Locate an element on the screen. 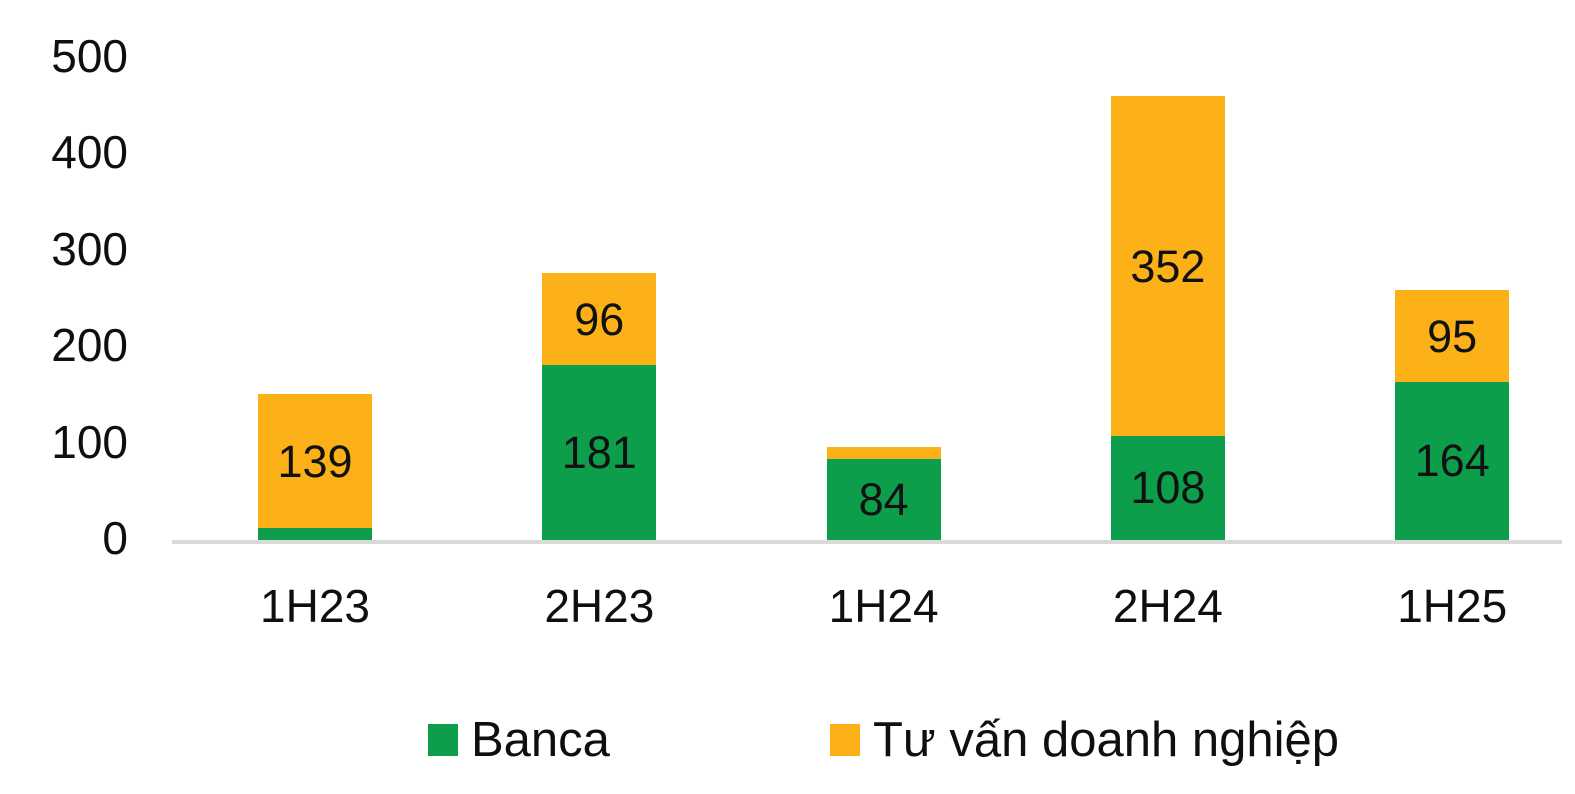 The image size is (1575, 794). bar-segment-tu-van-doanh-nghiep-1h25: 95 is located at coordinates (1452, 336).